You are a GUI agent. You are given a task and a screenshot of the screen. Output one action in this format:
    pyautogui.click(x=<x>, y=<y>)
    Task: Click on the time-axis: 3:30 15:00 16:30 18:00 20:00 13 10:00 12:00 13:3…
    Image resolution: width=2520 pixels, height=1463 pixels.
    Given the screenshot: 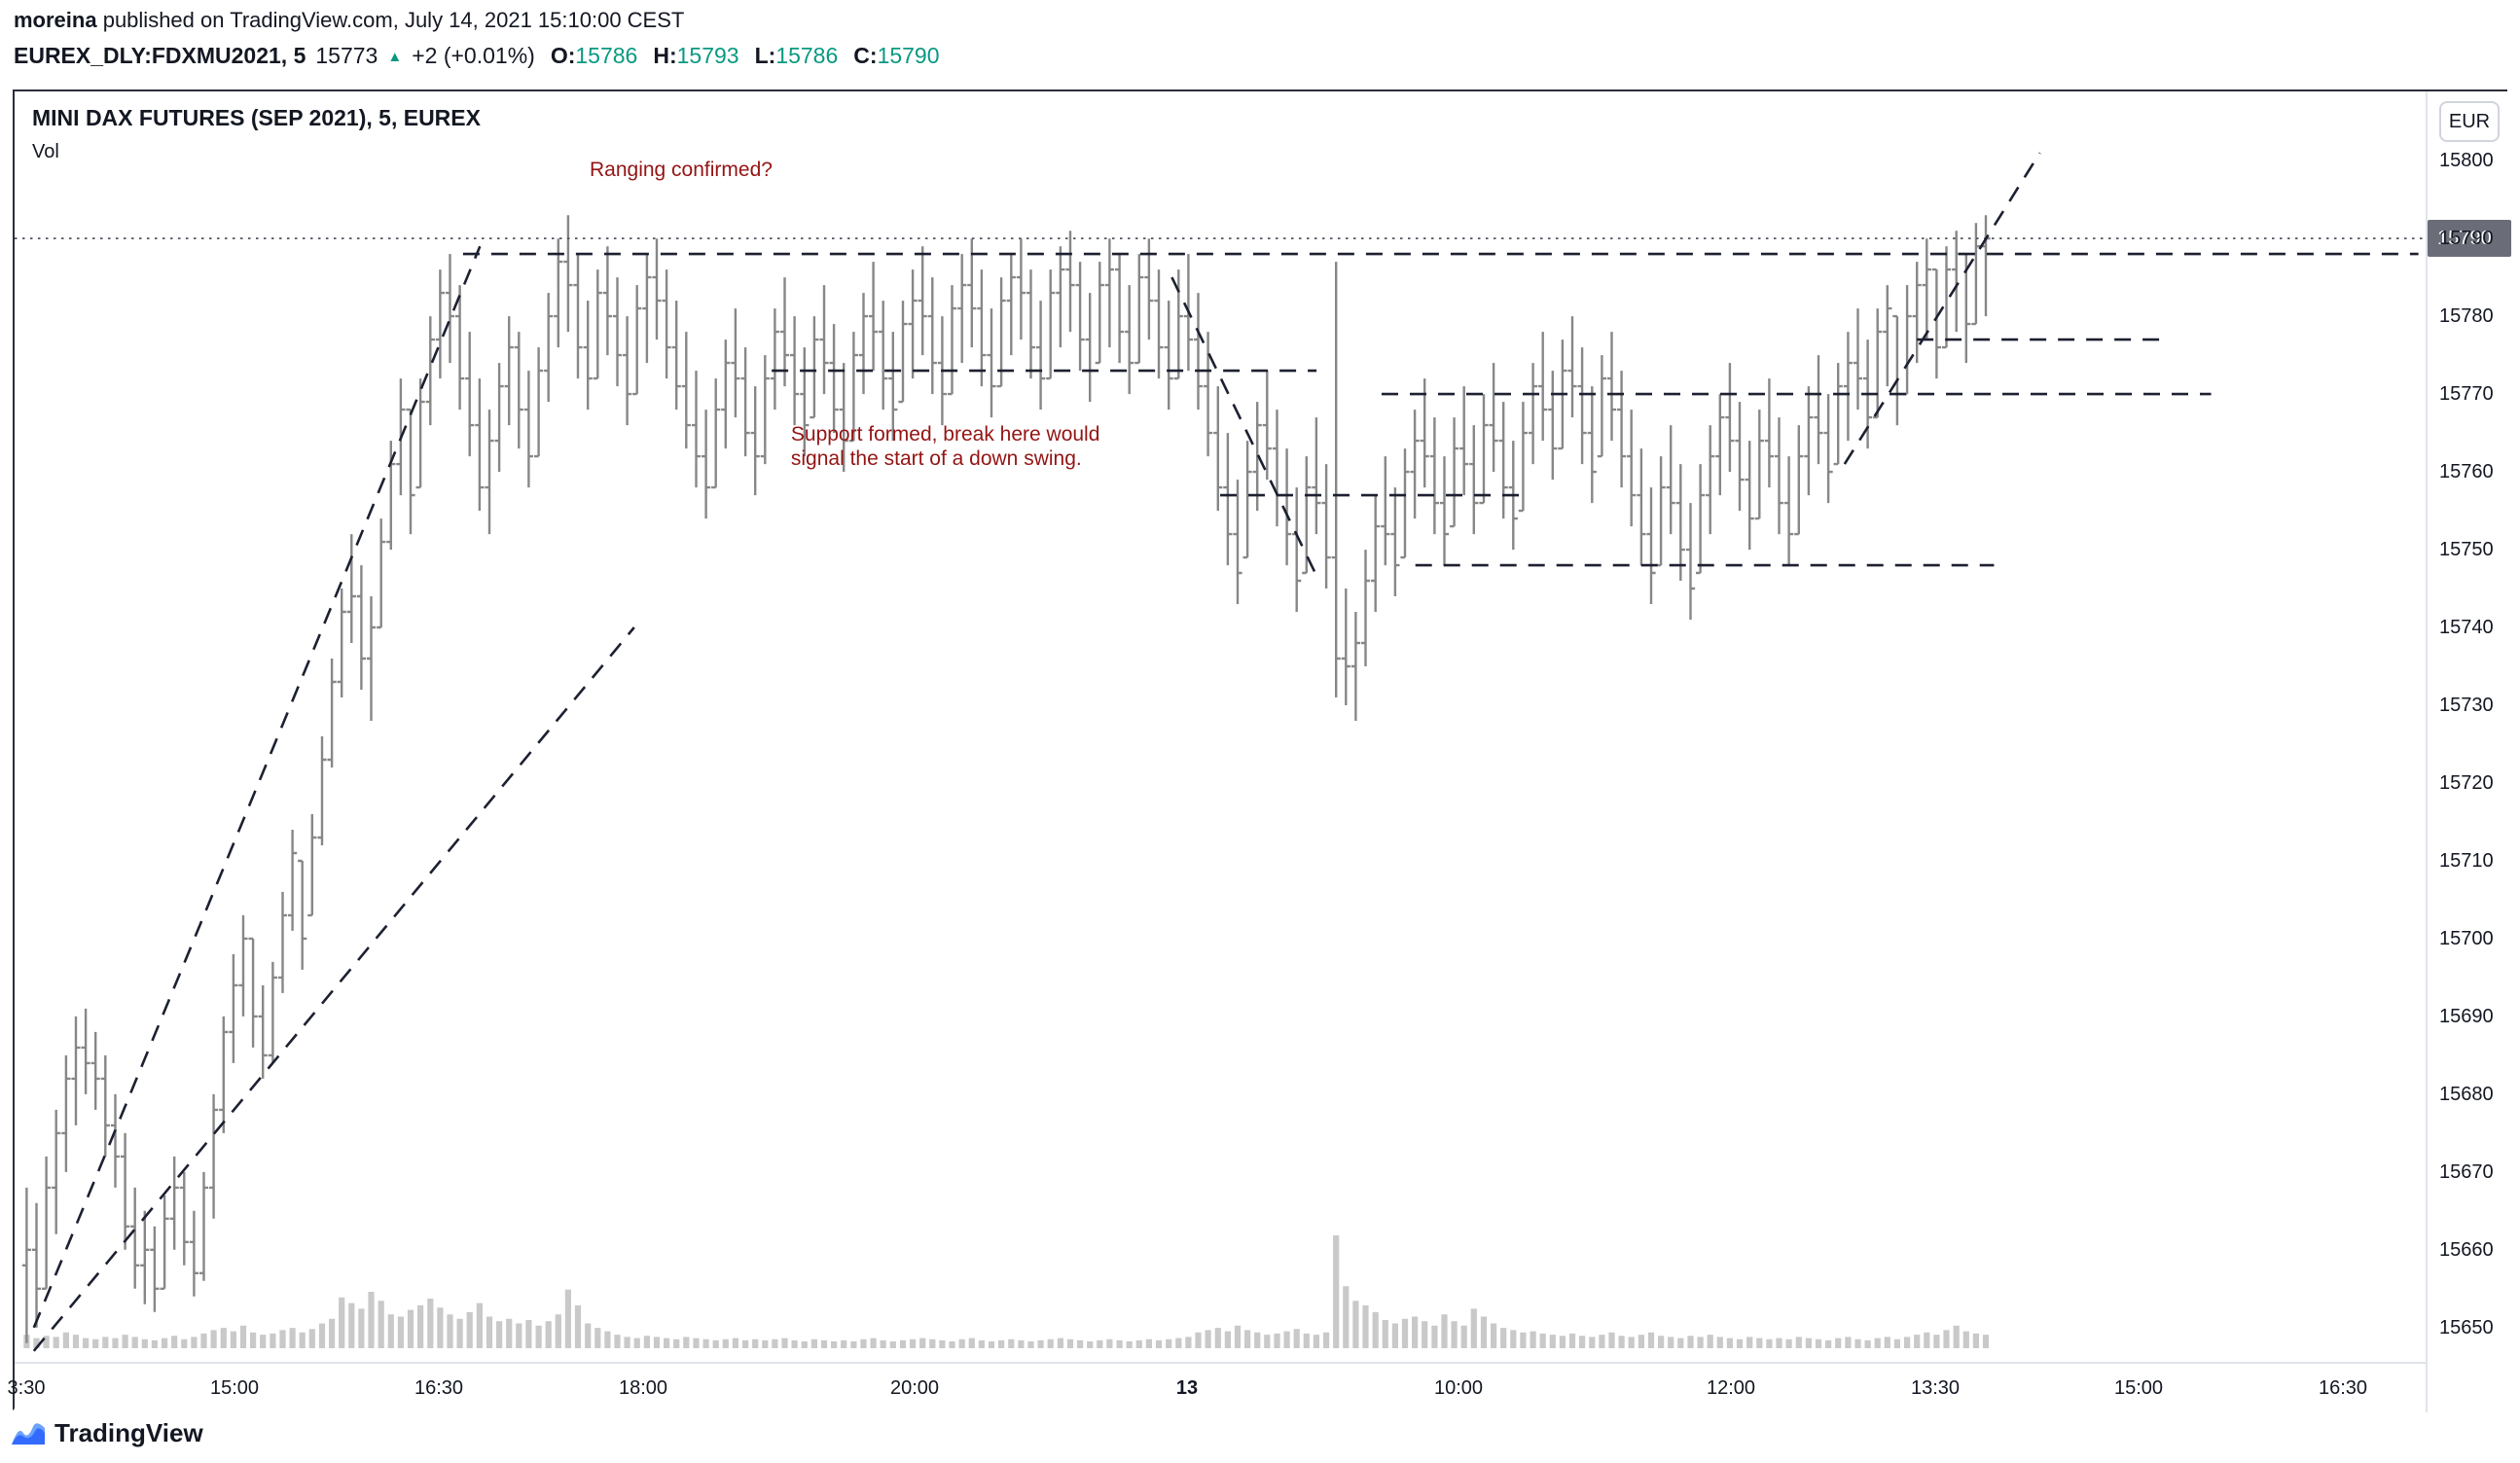 What is the action you would take?
    pyautogui.click(x=1217, y=1387)
    